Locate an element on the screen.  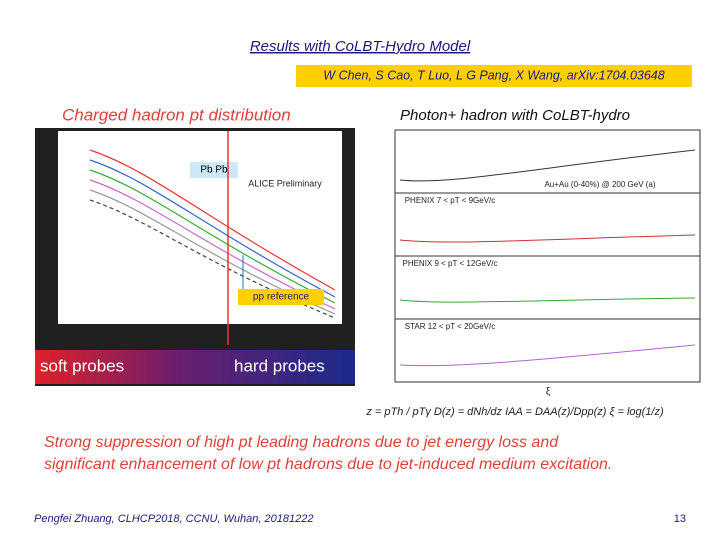
right-caption: Photon+ hadron with CoLBT-hydro is located at coordinates (515, 115).